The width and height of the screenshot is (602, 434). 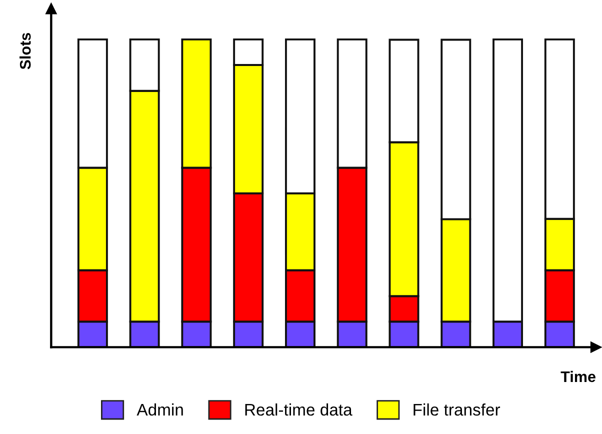 What do you see at coordinates (457, 409) in the screenshot?
I see `legend-label: File transfer` at bounding box center [457, 409].